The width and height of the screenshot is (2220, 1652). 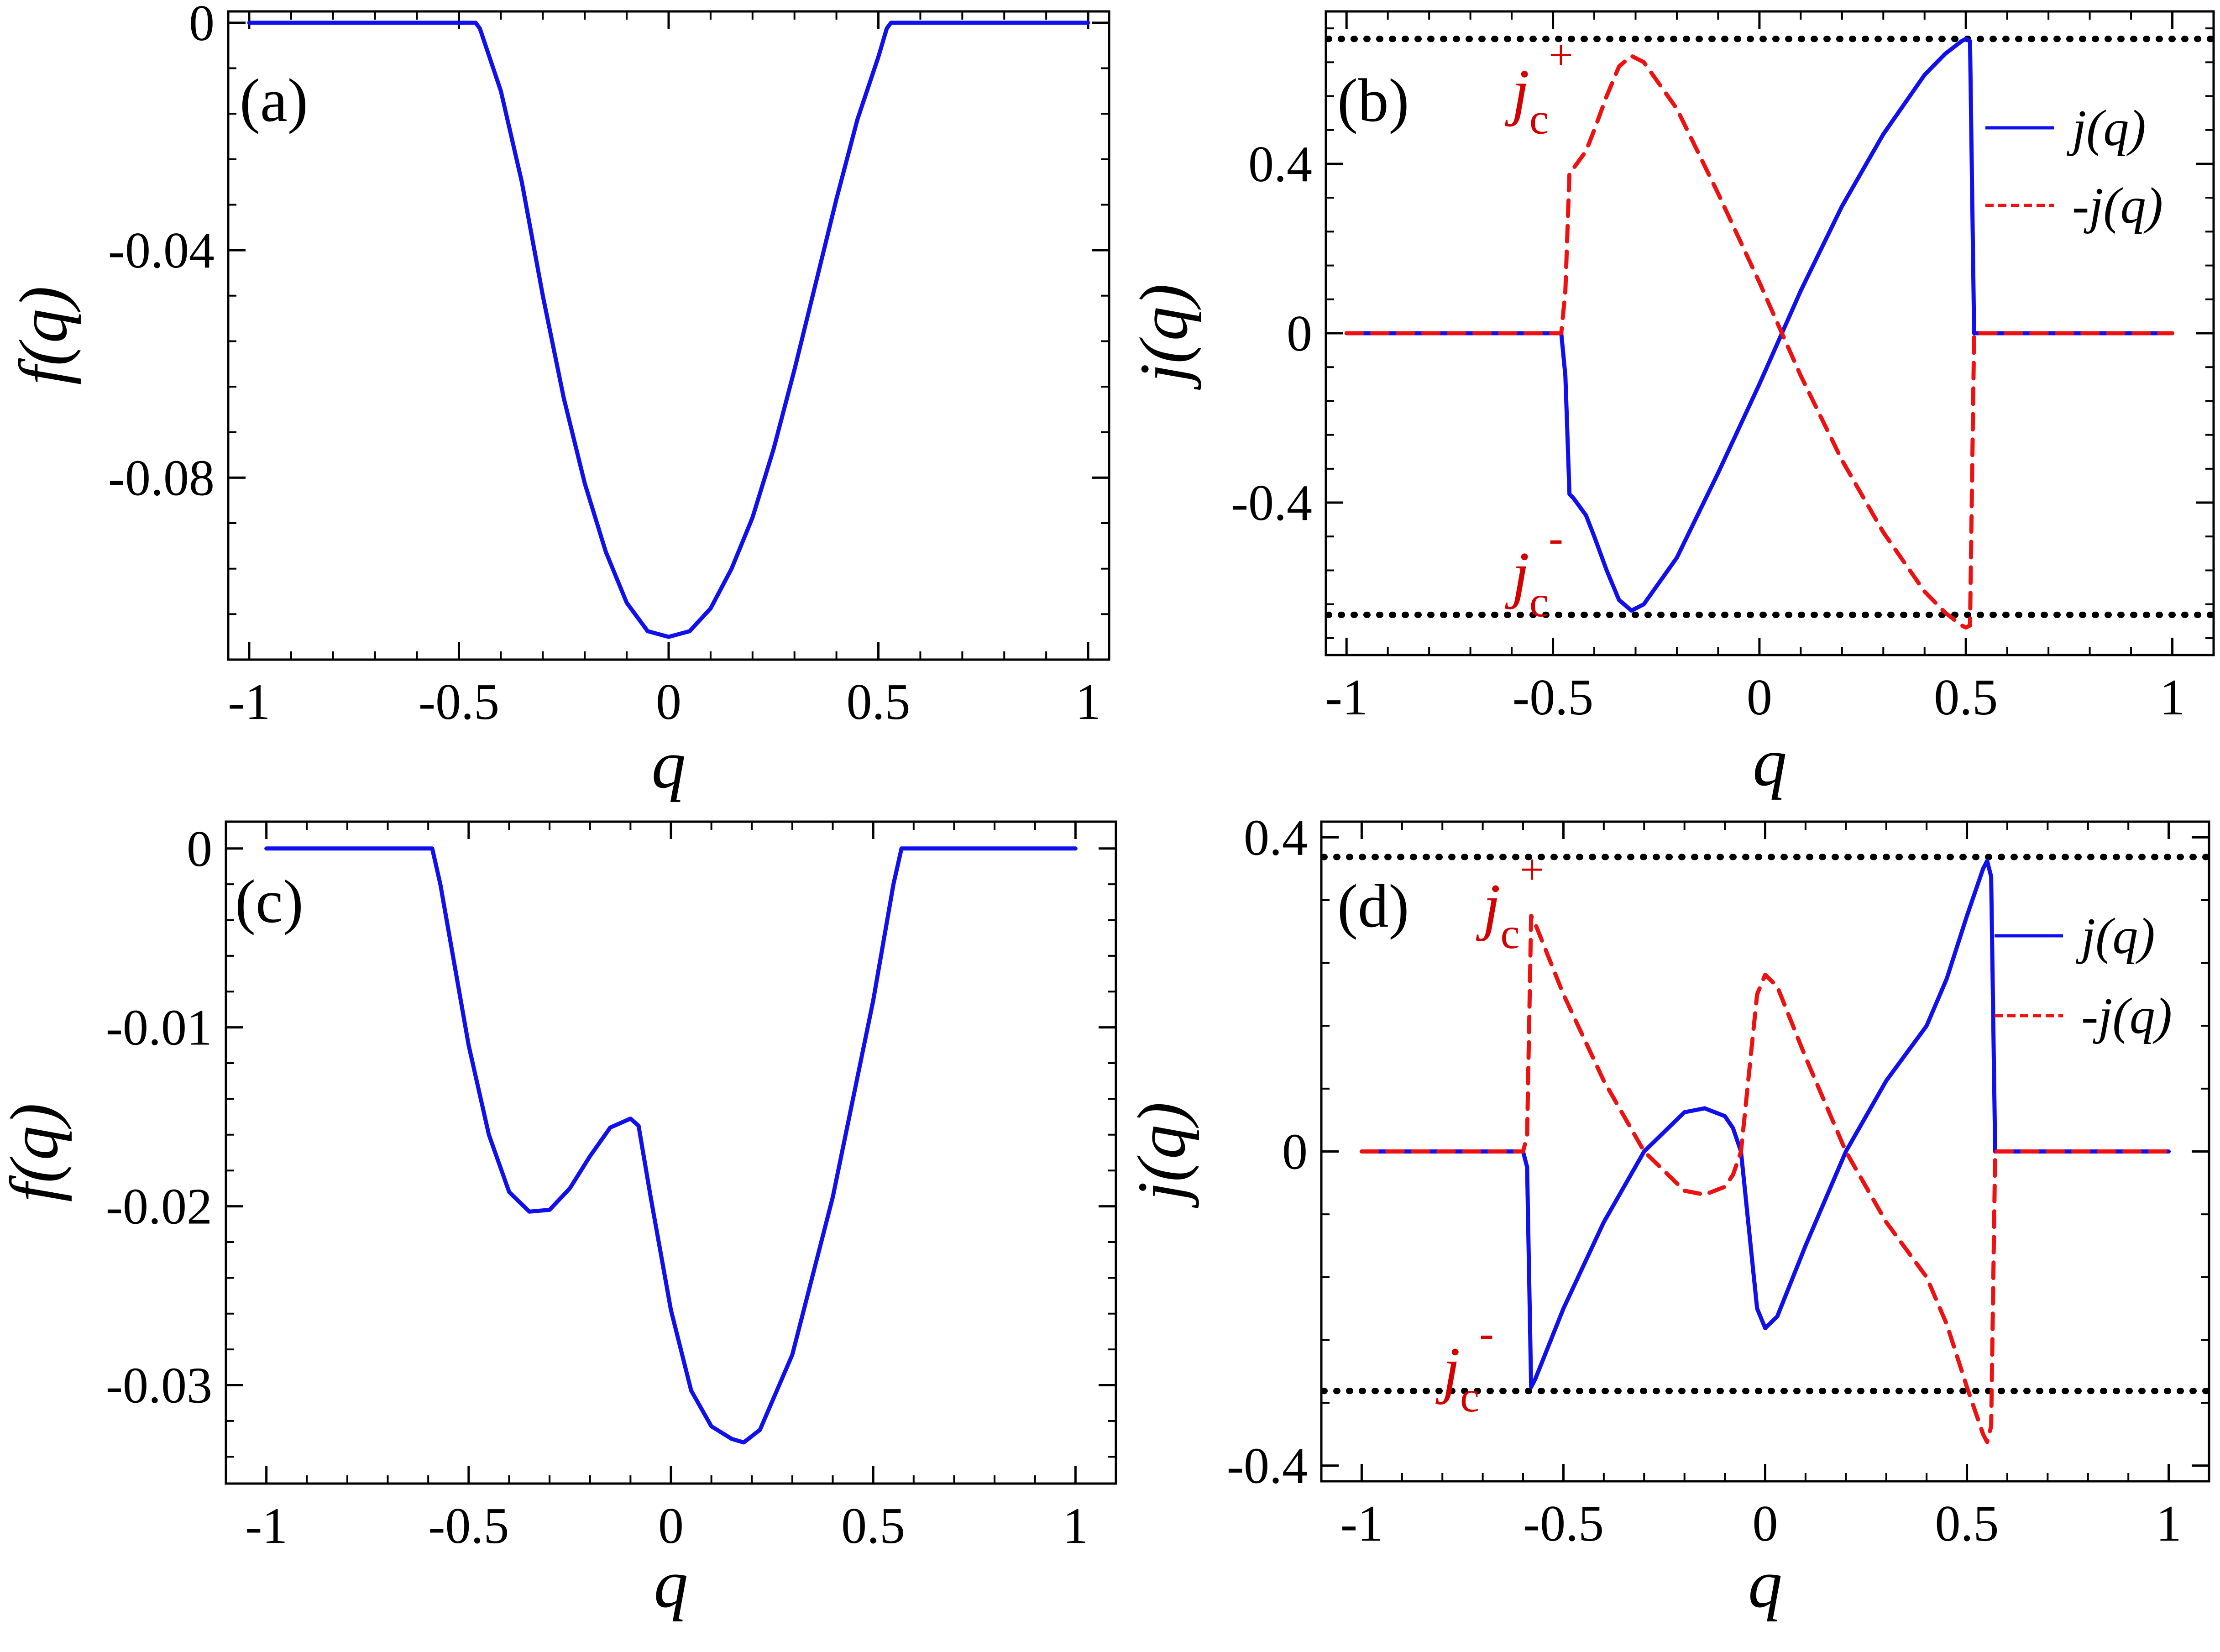 I want to click on critical-current-label: jc+, so click(x=1539, y=87).